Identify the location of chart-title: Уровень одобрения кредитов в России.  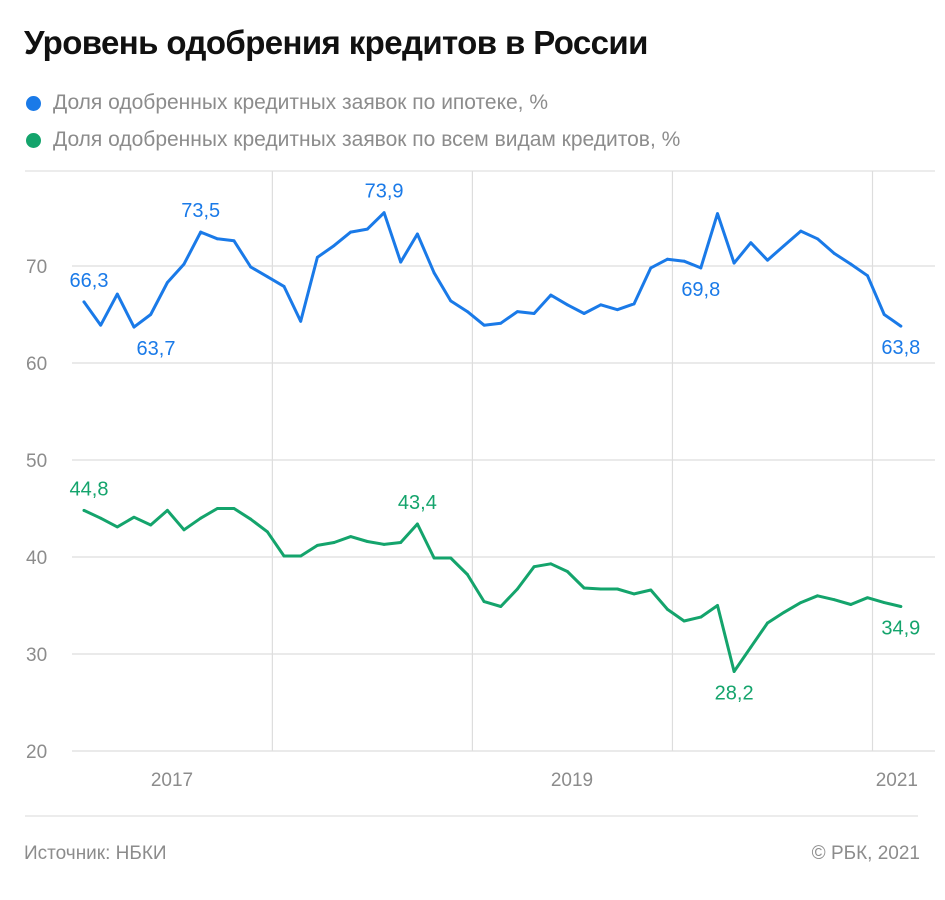
(336, 42).